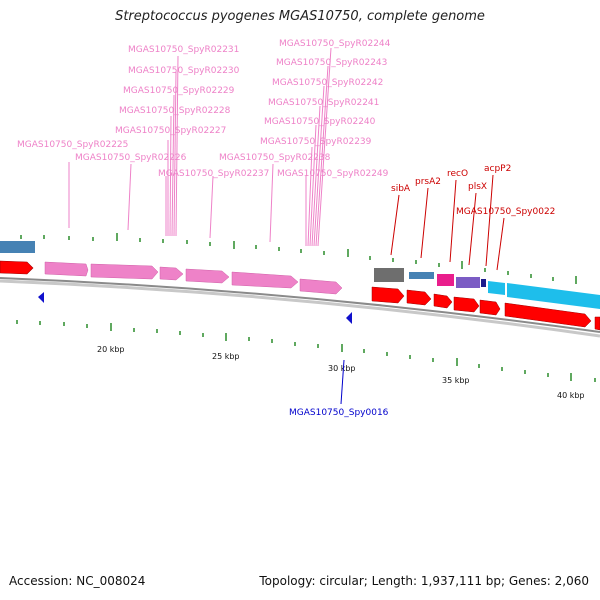 This screenshot has width=600, height=600. Describe the element at coordinates (77, 581) in the screenshot. I see `accession-text: Accession: NC_008024` at that location.